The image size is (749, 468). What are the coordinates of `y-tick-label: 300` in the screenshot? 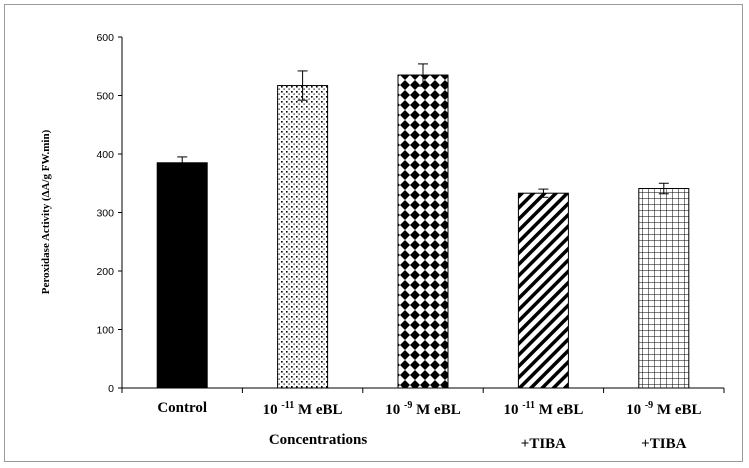 It's located at (105, 214).